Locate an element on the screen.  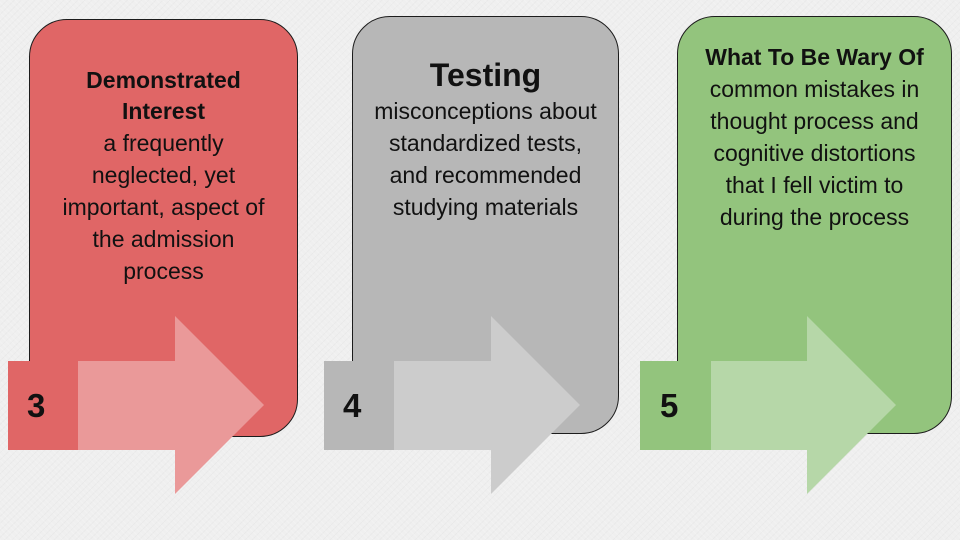
step-heading: What To Be Wary Of is located at coordinates (814, 57).